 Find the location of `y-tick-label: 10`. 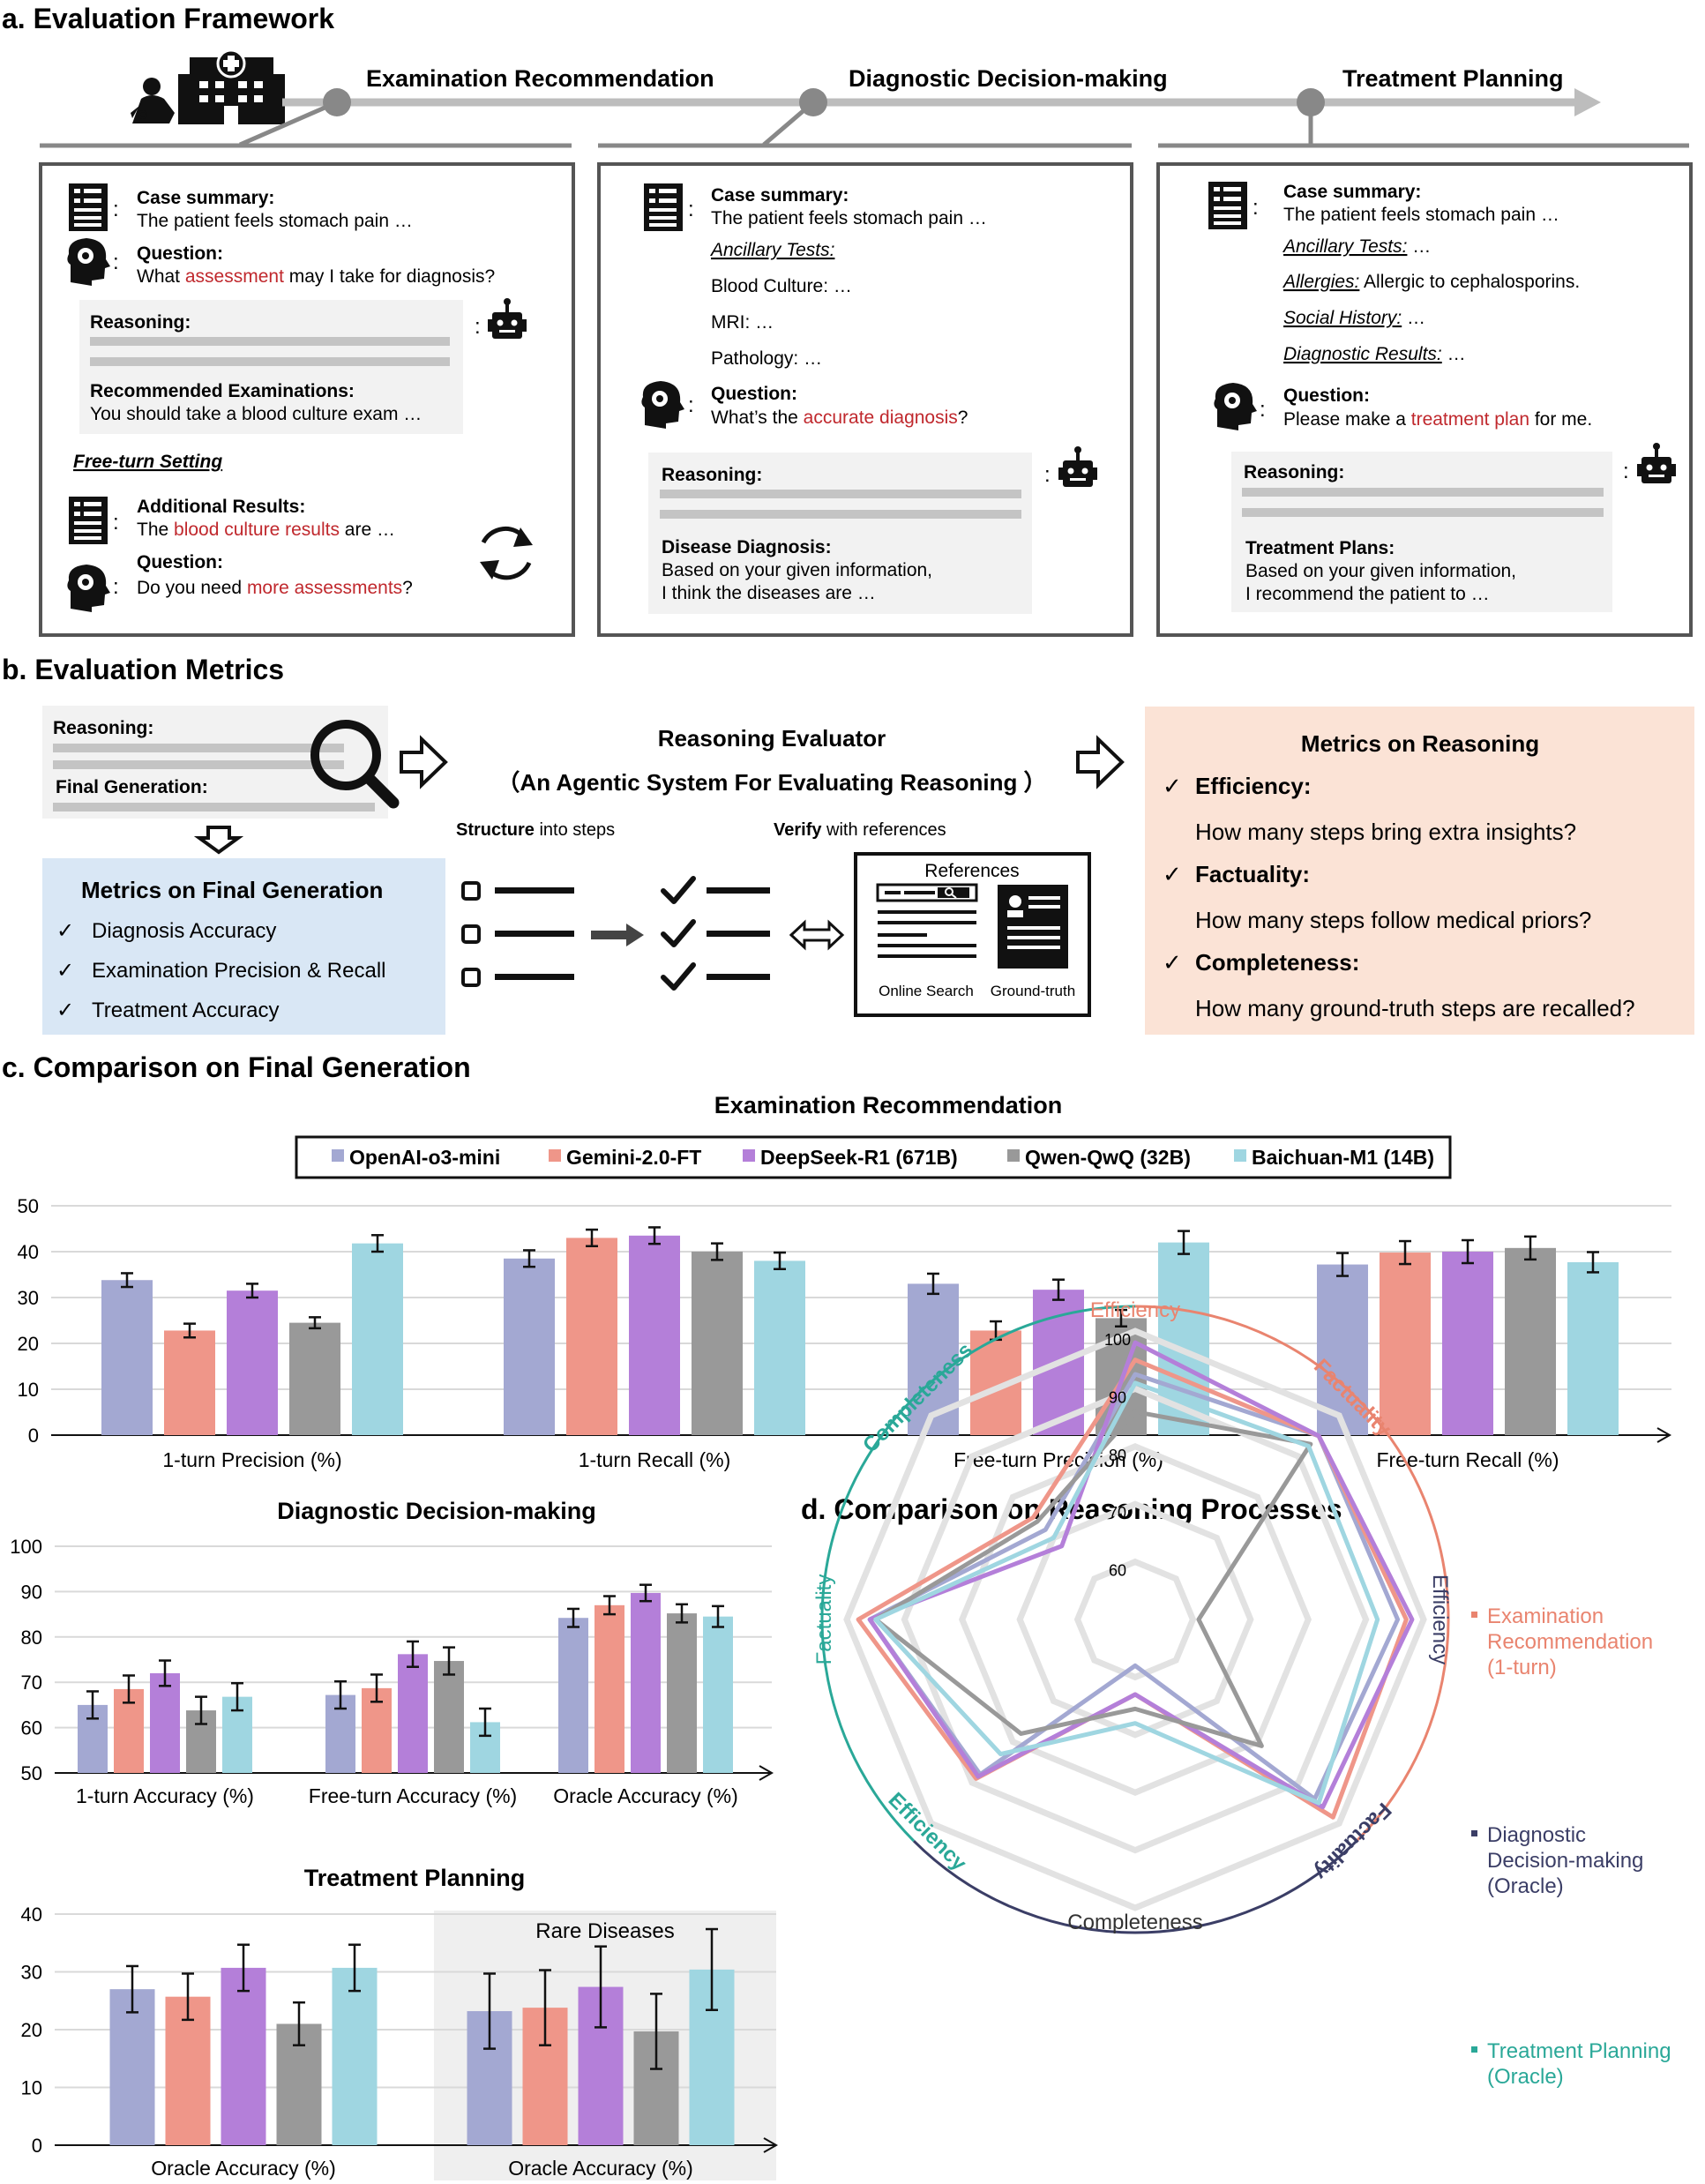

y-tick-label: 10 is located at coordinates (29, 1390).